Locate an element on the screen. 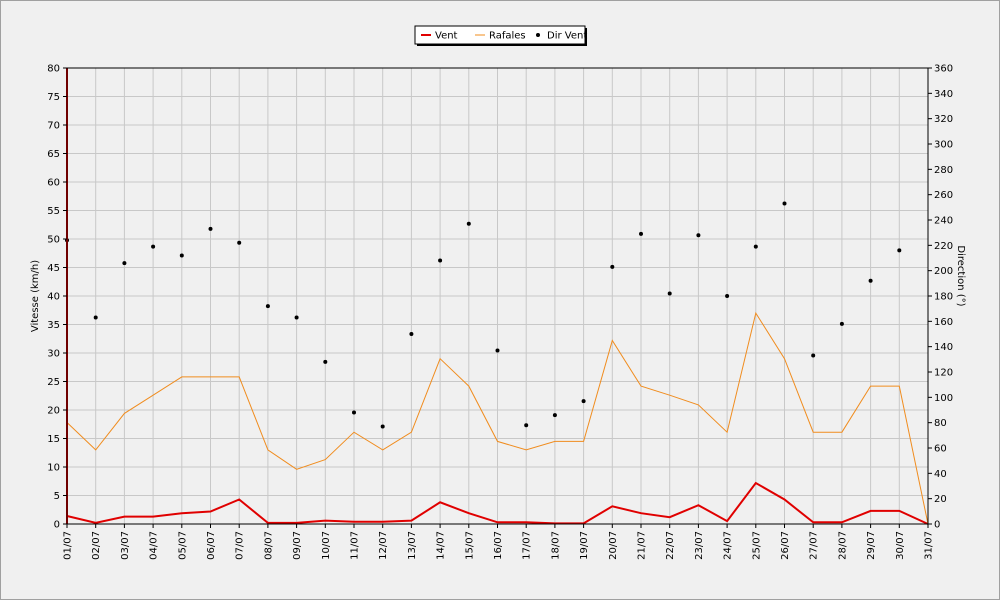  y-tick-label: 80 is located at coordinates (53, 69).